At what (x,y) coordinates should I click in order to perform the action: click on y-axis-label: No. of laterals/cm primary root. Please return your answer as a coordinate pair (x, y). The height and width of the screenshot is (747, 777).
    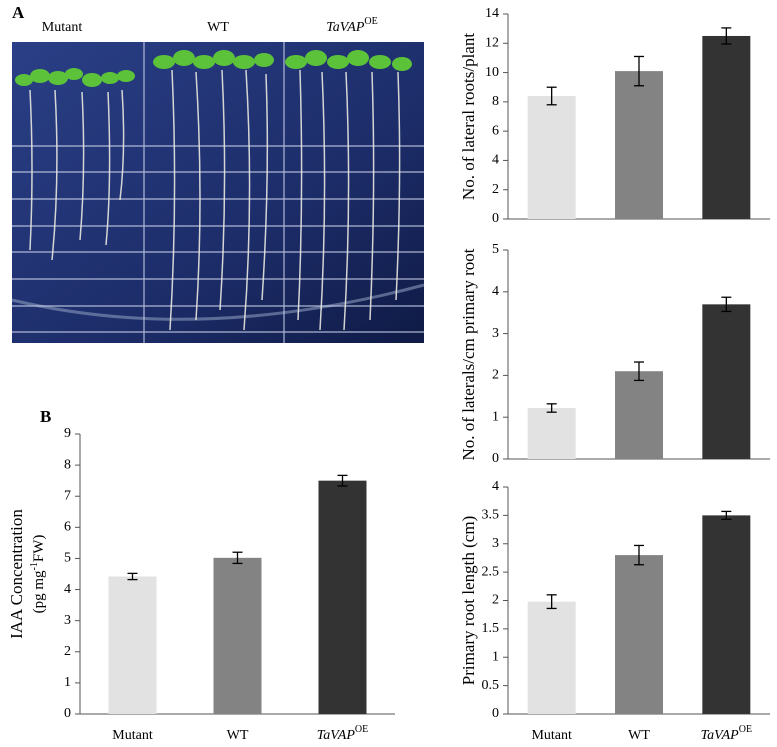
    Looking at the image, I should click on (468, 354).